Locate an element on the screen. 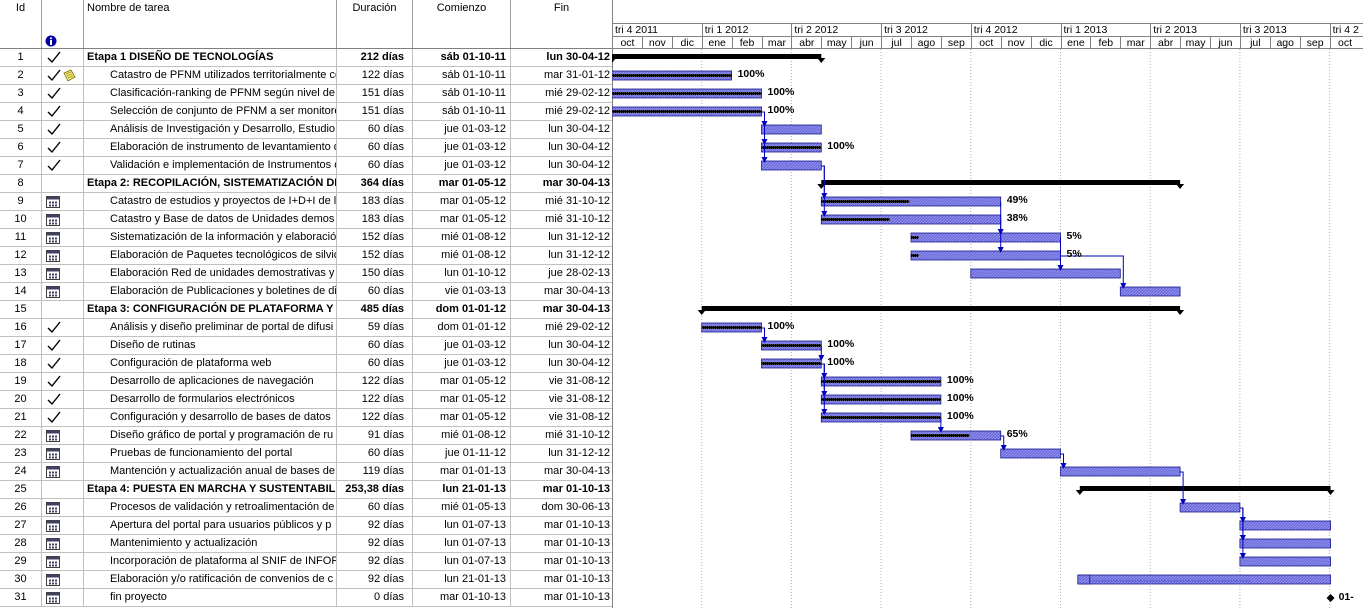 This screenshot has width=1363, height=608. task-name: Etapa 1 DISEÑO DE TECNOLOGÍAS is located at coordinates (210, 57).